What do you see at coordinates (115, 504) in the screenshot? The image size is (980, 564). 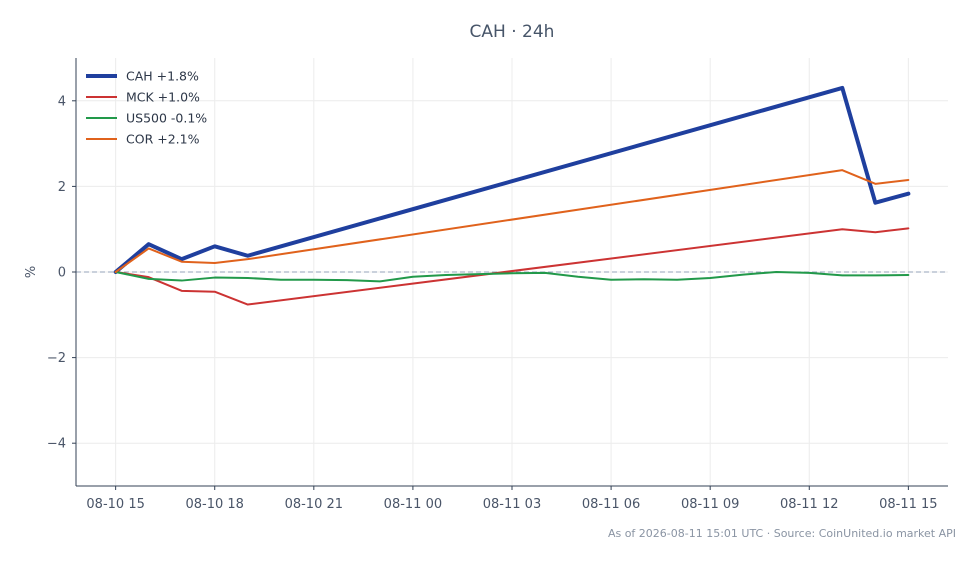 I see `x-tick-label: 08-10 15` at bounding box center [115, 504].